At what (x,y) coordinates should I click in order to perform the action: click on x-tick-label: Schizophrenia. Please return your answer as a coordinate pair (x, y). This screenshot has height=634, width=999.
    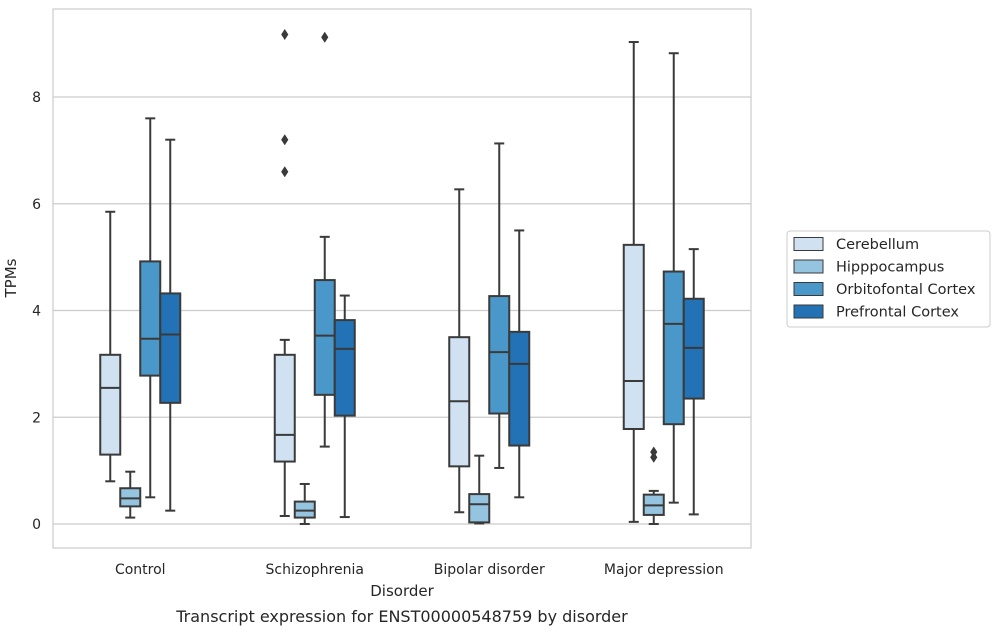
    Looking at the image, I should click on (315, 570).